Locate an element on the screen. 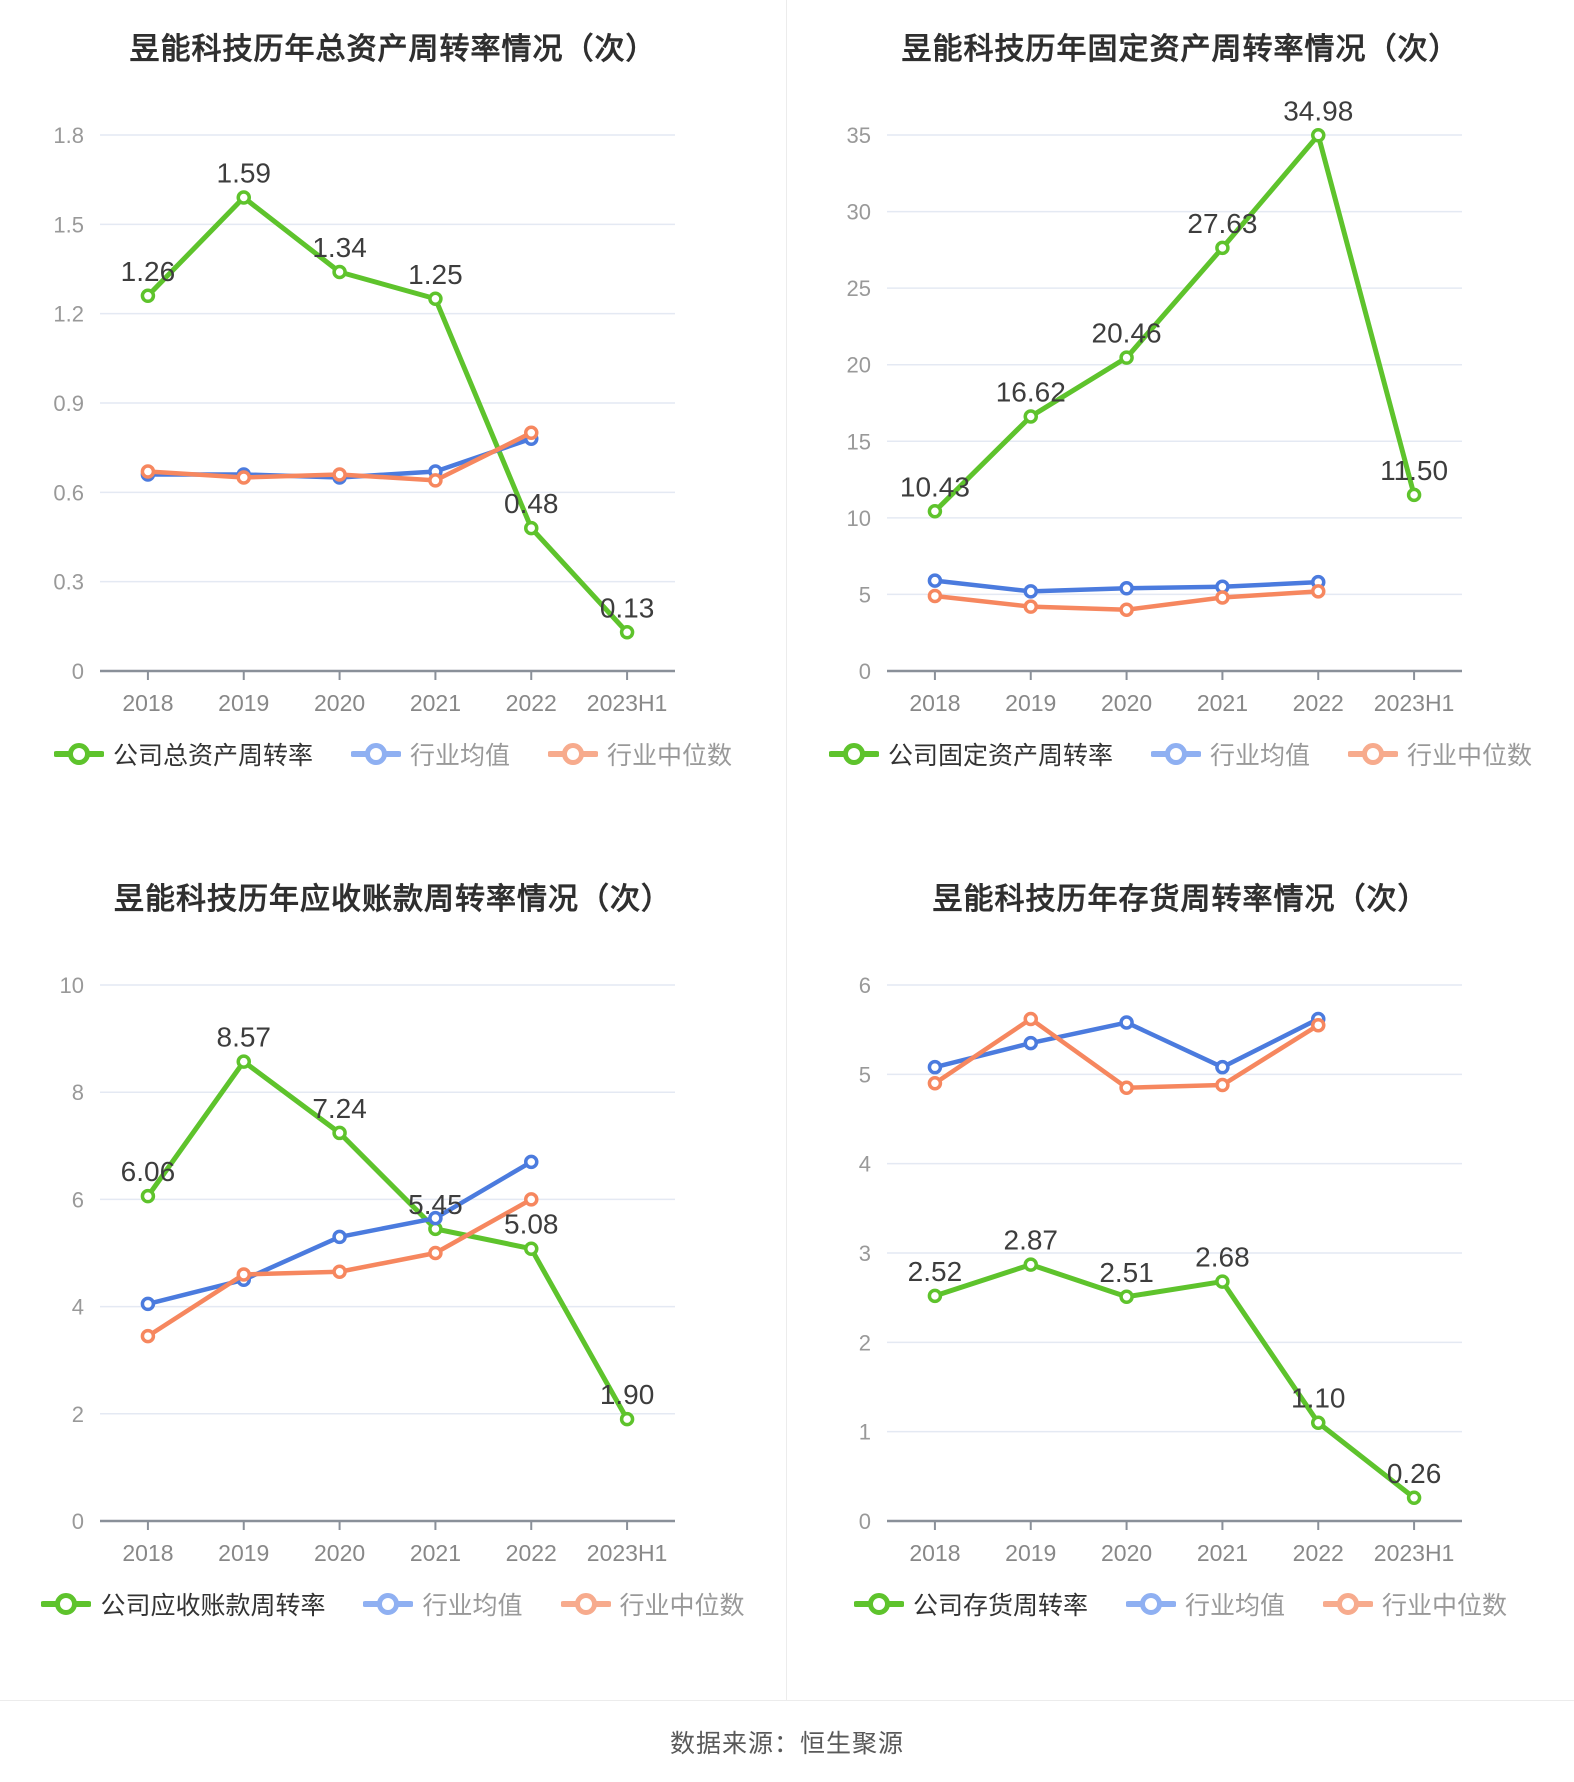 This screenshot has width=1574, height=1782. gridlines is located at coordinates (387, 358).